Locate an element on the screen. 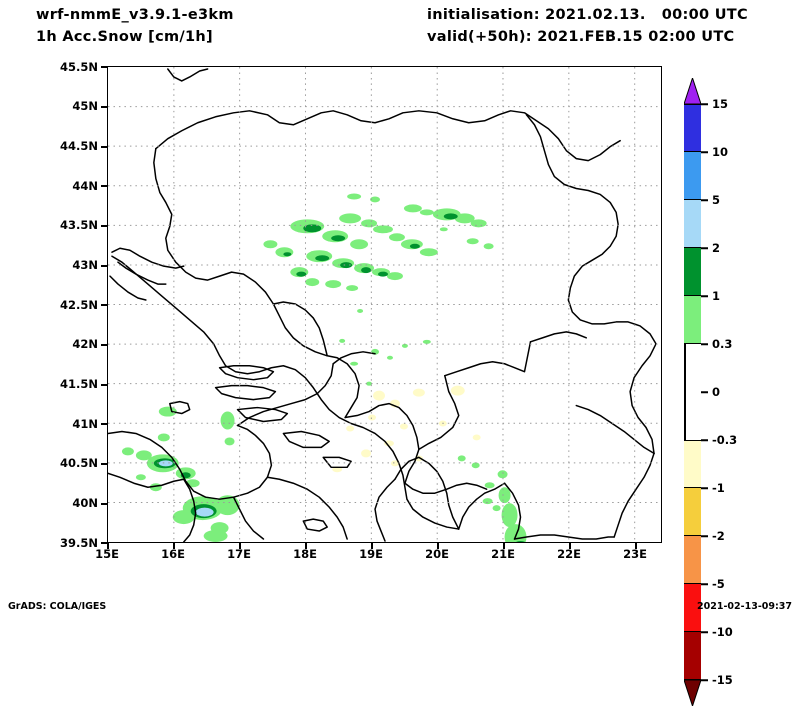 This screenshot has width=800, height=706. valid-time: valid(+50h): 2021.FEB.15 02:00 UTC is located at coordinates (581, 37).